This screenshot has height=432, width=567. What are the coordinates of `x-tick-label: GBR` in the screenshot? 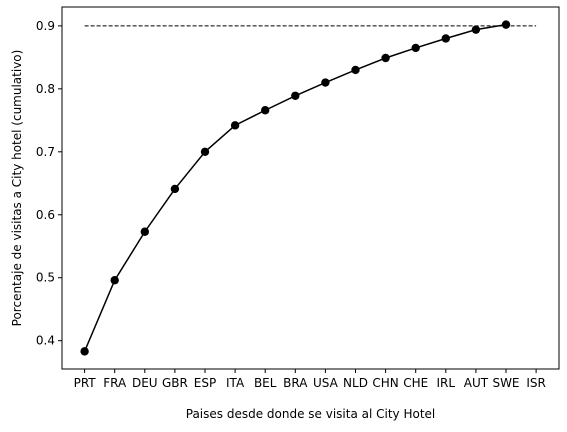 It's located at (175, 383).